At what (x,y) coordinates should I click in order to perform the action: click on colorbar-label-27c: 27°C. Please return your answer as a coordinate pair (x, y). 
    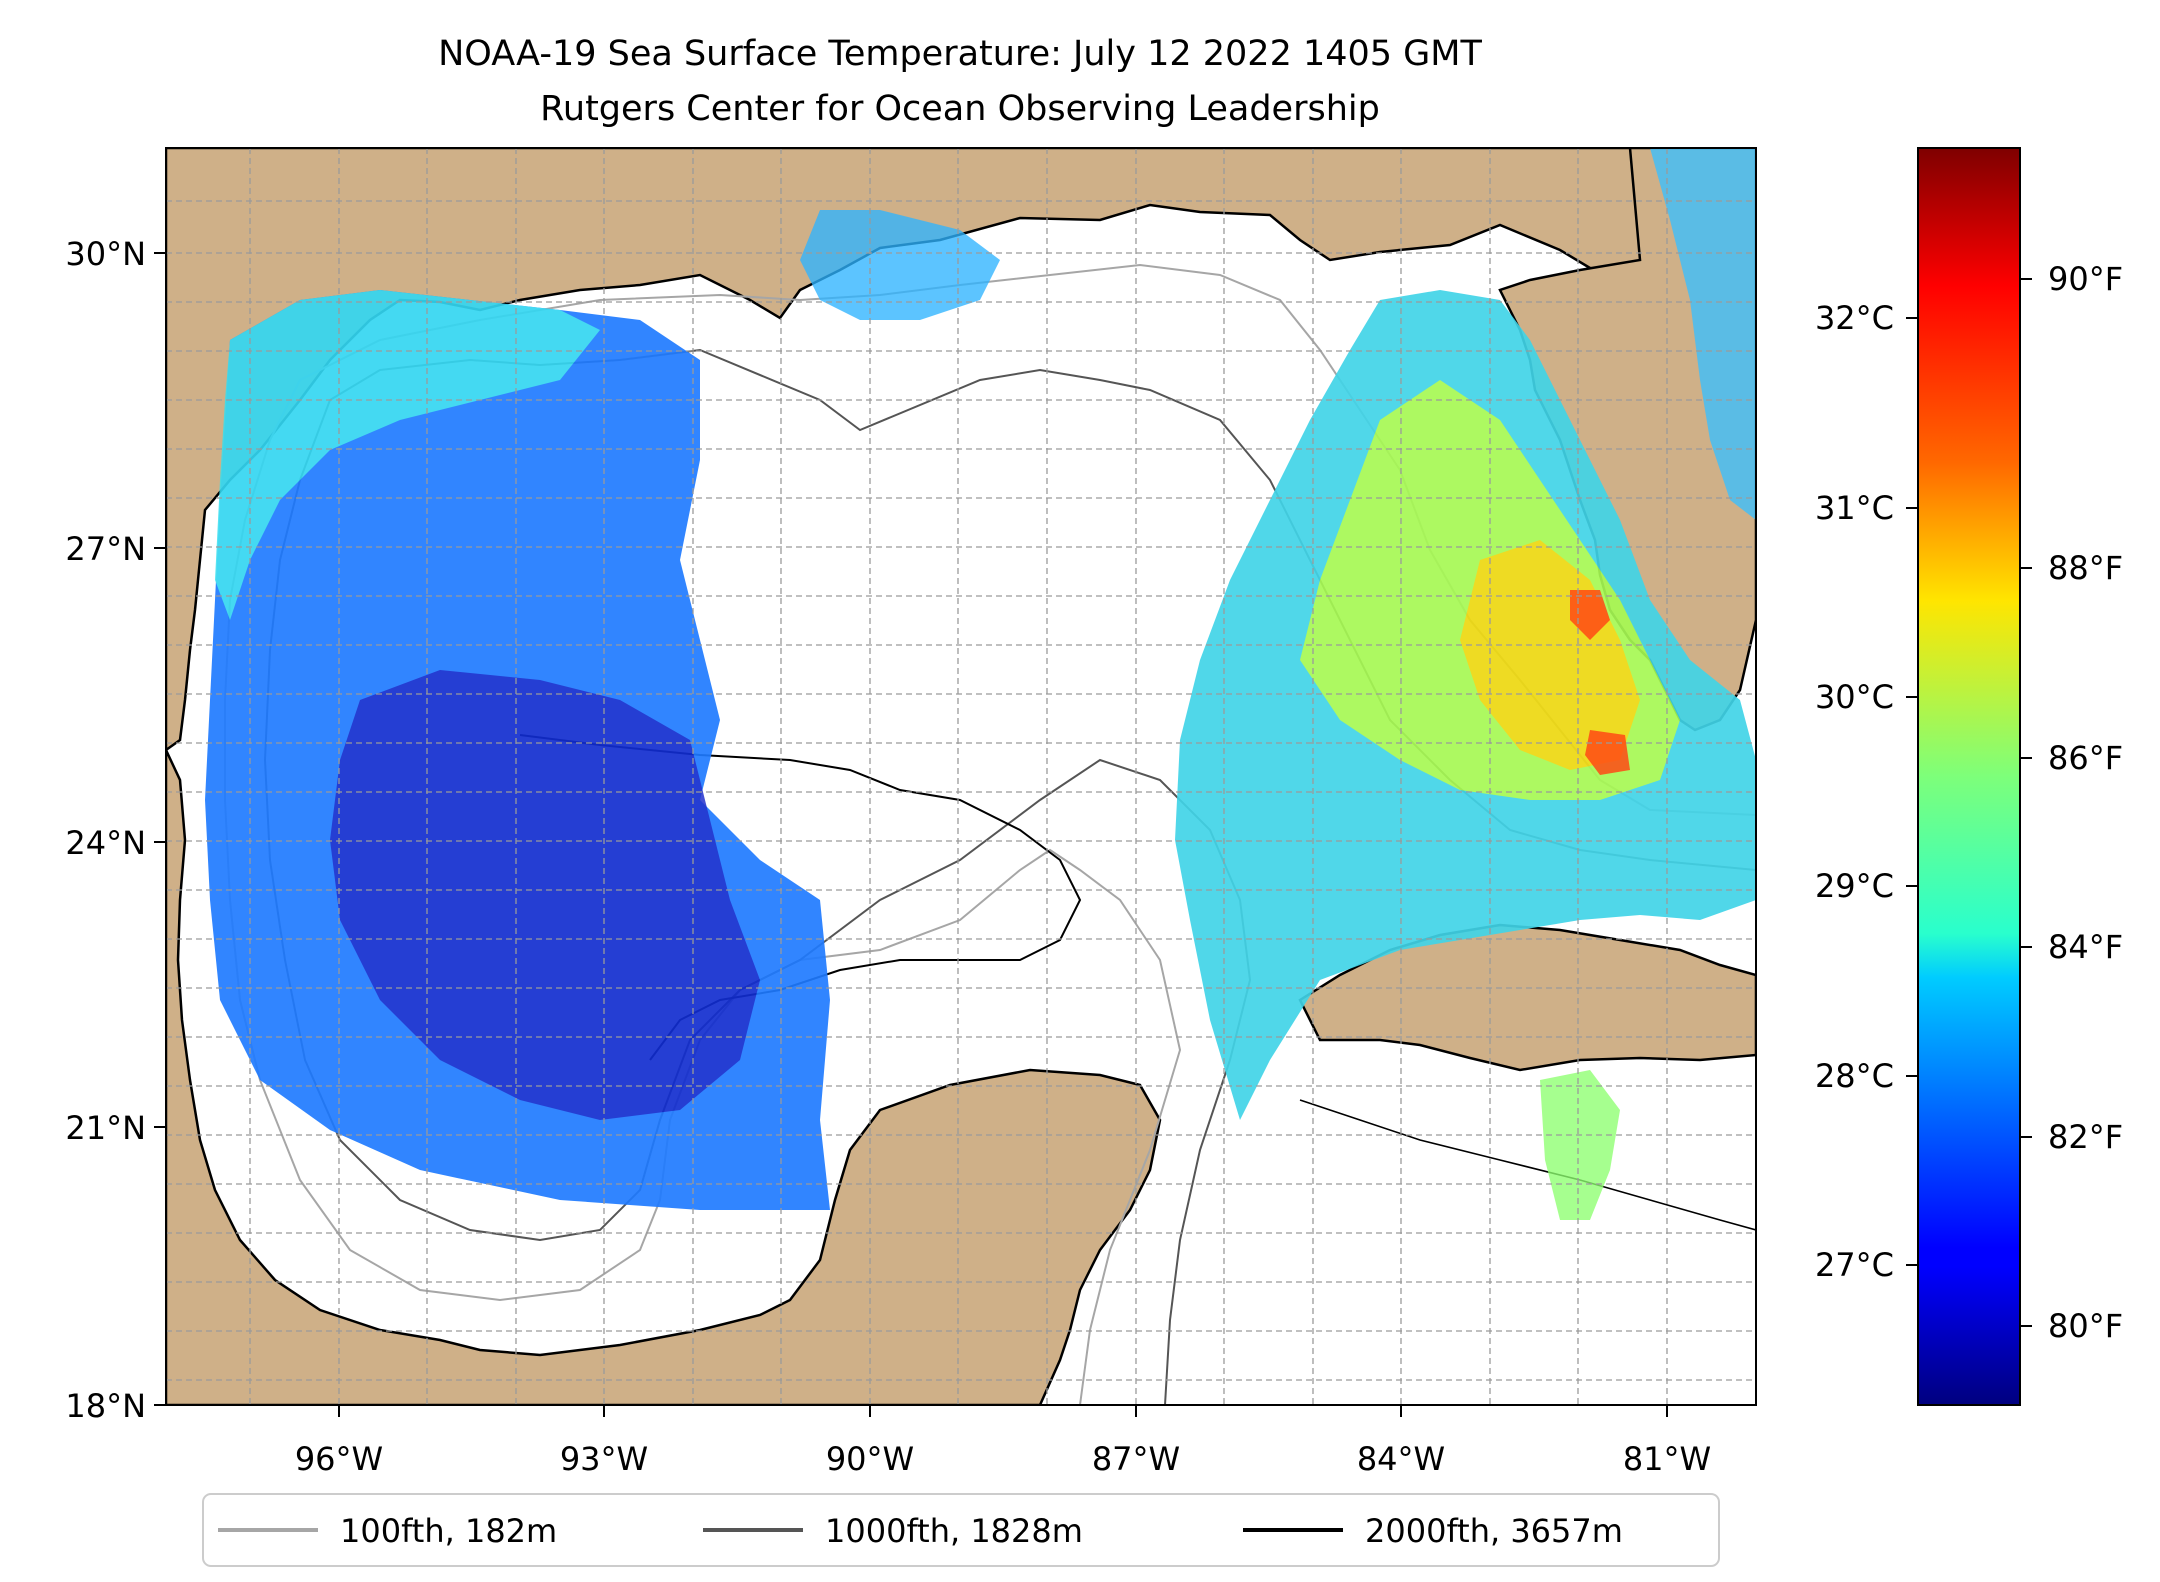
    Looking at the image, I should click on (1854, 1265).